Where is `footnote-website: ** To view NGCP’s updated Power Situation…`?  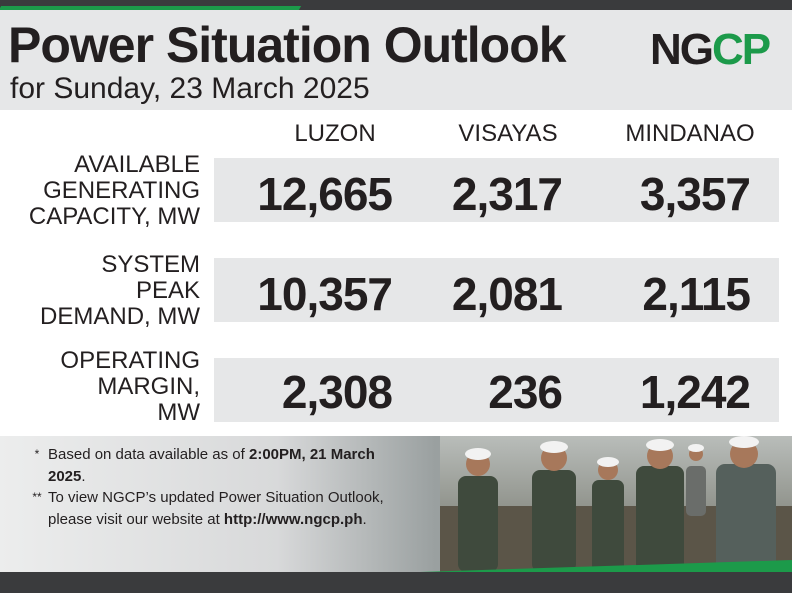
footnote-website: ** To view NGCP’s updated Power Situation… is located at coordinates (208, 508).